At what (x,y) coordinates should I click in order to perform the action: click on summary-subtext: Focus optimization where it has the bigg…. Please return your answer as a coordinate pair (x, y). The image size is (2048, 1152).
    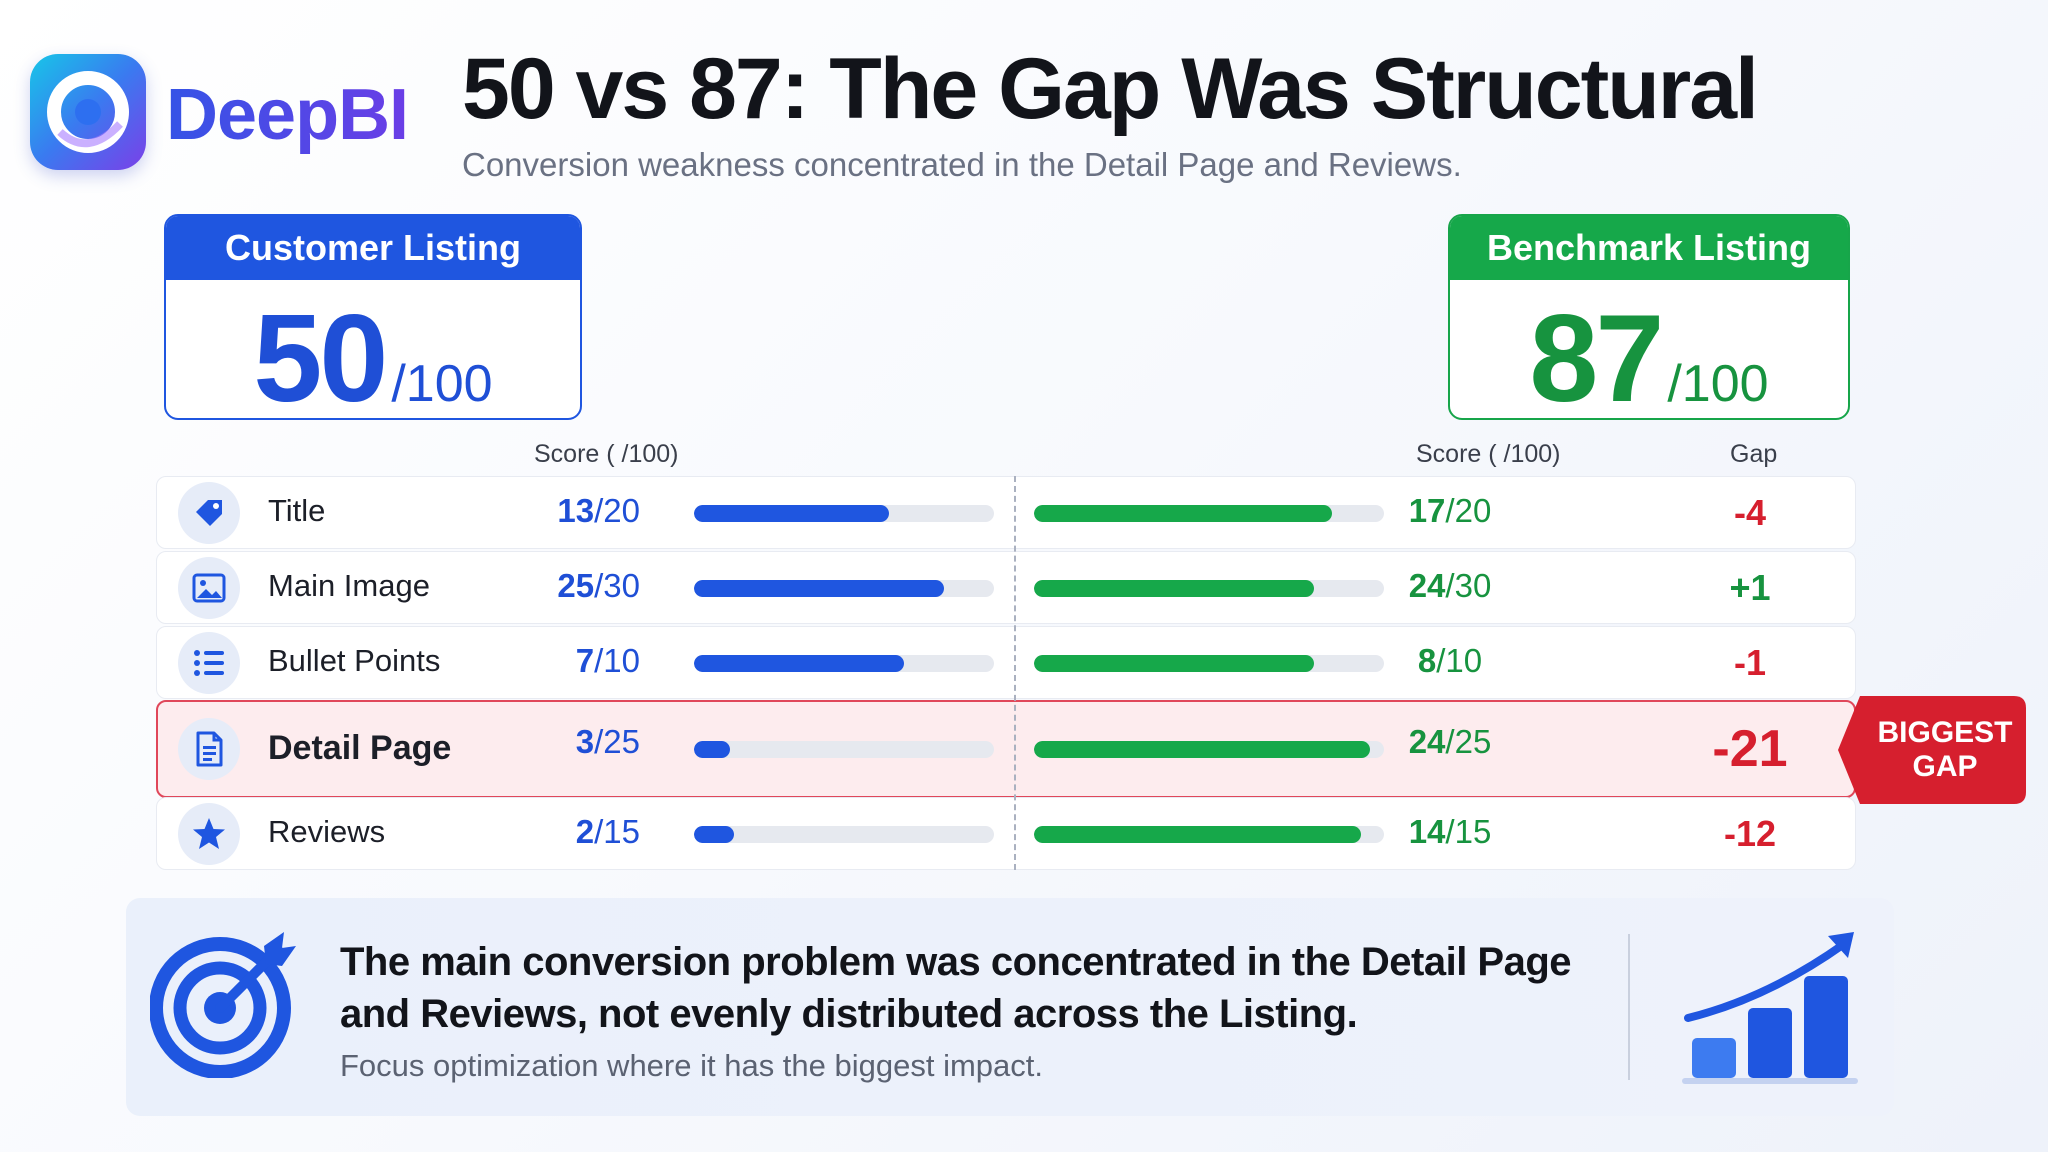
    Looking at the image, I should click on (692, 1065).